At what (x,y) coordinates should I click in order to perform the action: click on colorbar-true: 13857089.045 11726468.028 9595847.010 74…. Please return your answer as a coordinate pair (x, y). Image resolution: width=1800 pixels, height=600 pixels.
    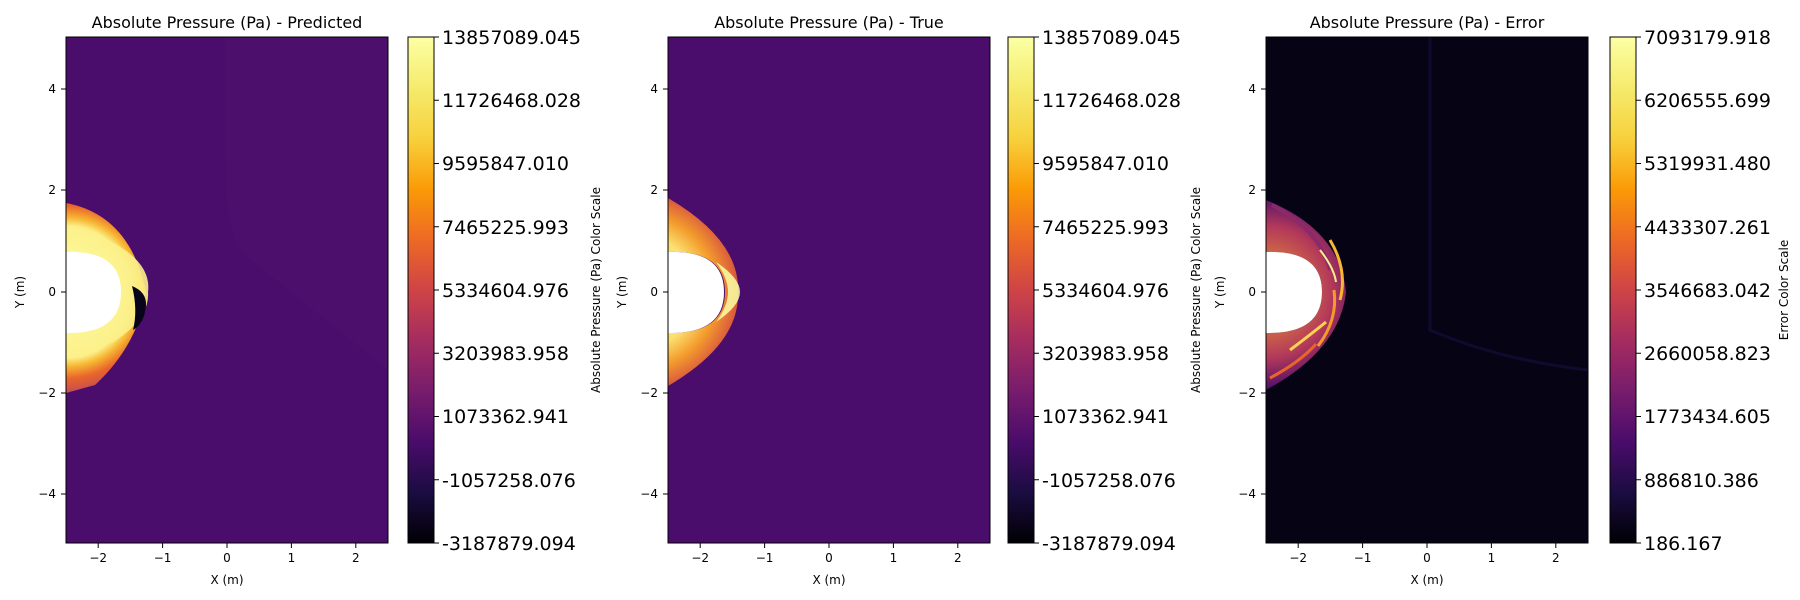
    Looking at the image, I should click on (1105, 291).